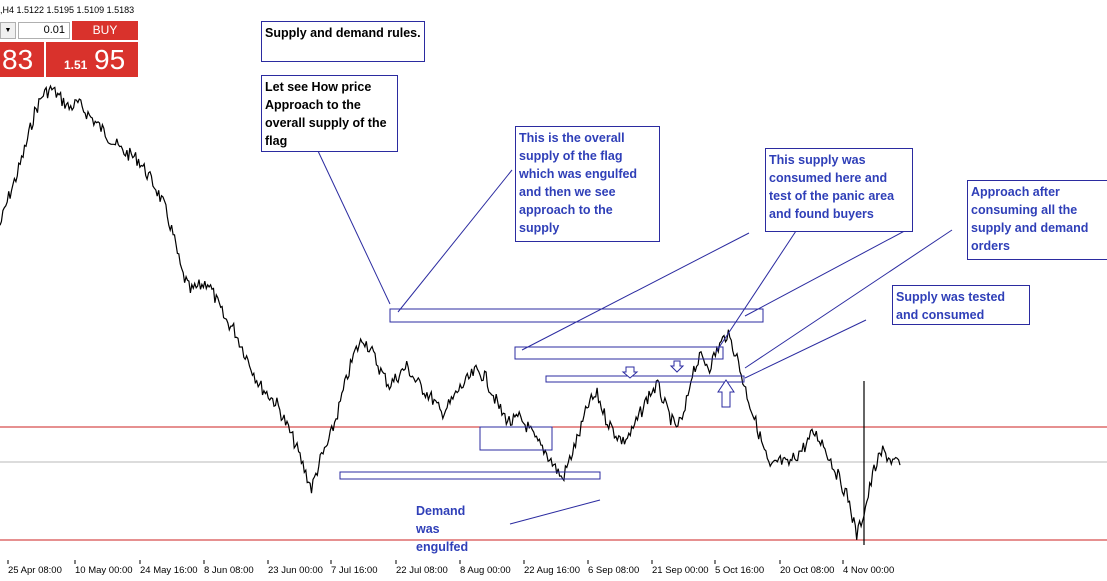 This screenshot has width=1107, height=581. What do you see at coordinates (8, 30) in the screenshot?
I see `lot-spinner-icon: ▼` at bounding box center [8, 30].